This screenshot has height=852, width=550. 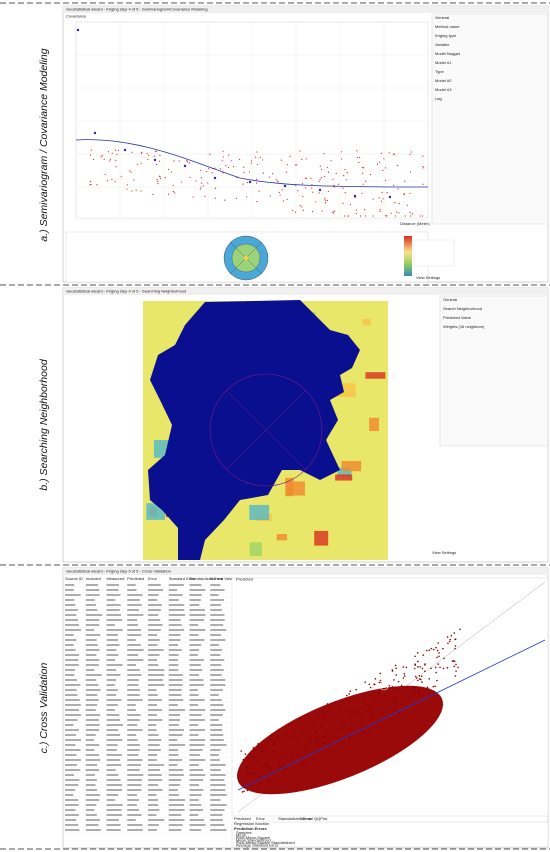 I want to click on property-label: Lag, so click(x=438, y=98).